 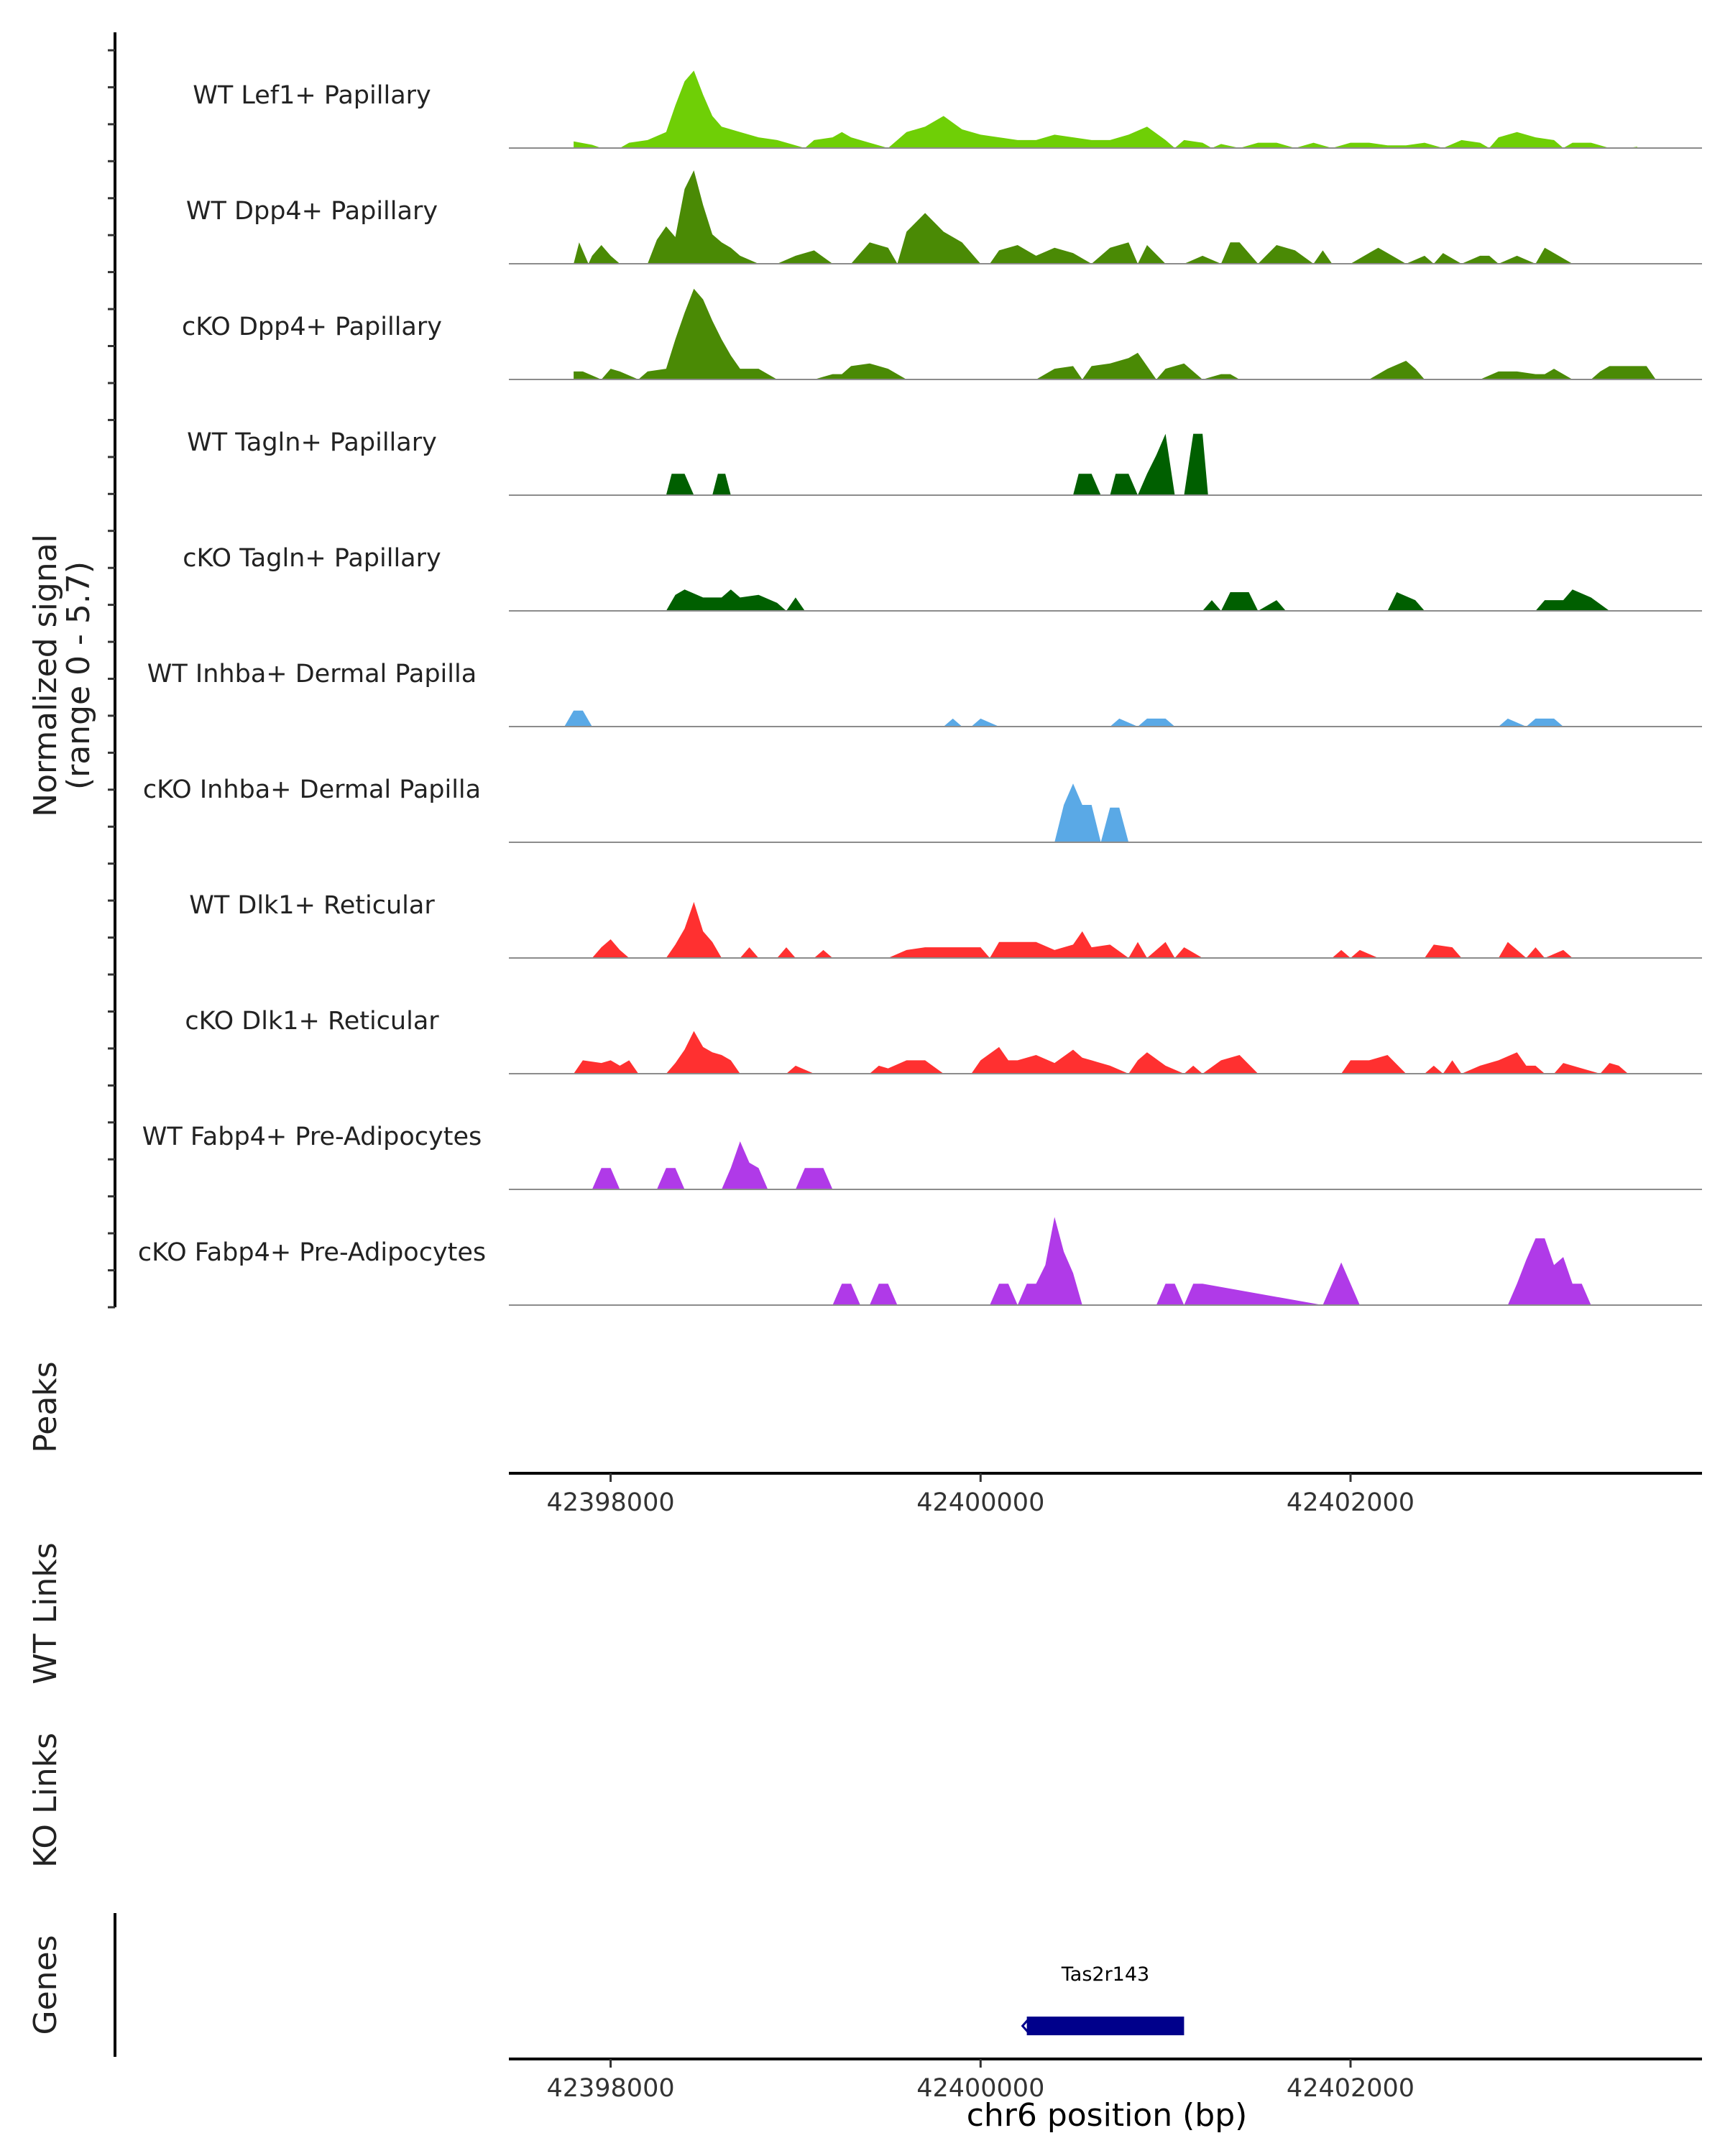 What do you see at coordinates (1025, 2026) in the screenshot?
I see `gene-strand-arrow-icon` at bounding box center [1025, 2026].